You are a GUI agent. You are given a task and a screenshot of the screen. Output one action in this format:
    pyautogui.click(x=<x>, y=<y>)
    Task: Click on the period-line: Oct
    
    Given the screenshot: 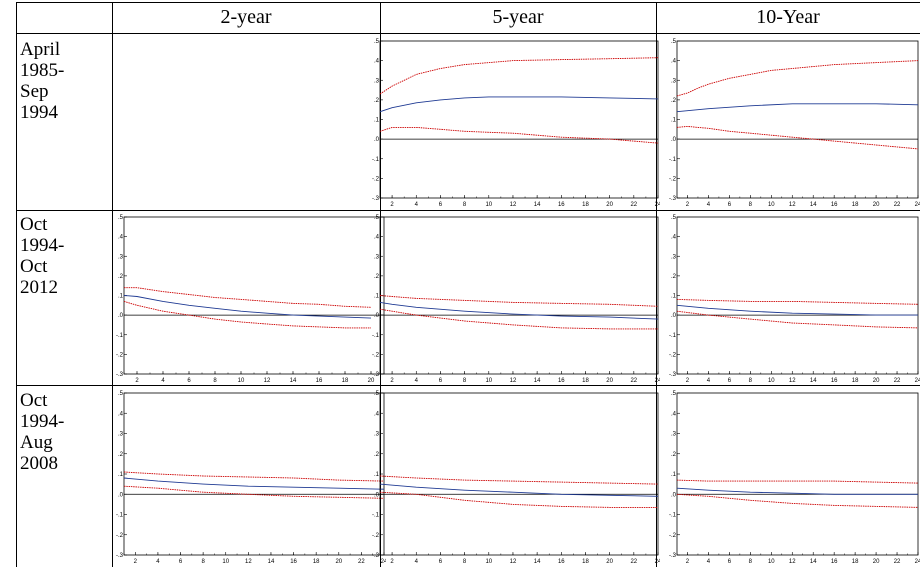 What is the action you would take?
    pyautogui.click(x=34, y=400)
    